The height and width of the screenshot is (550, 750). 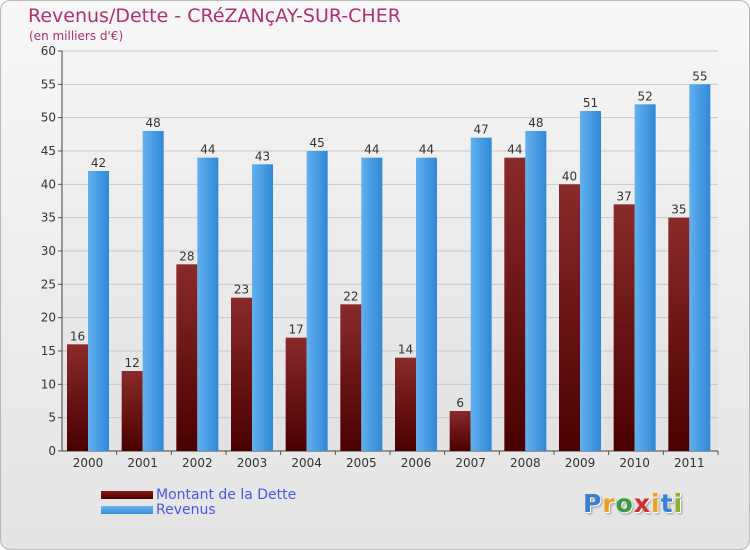 What do you see at coordinates (48, 318) in the screenshot?
I see `y-tick-label: 20` at bounding box center [48, 318].